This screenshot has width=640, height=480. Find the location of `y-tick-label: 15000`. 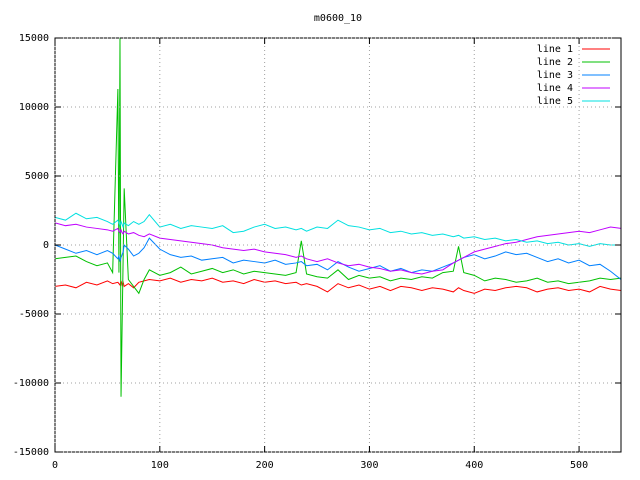

y-tick-label: 15000 is located at coordinates (34, 38).